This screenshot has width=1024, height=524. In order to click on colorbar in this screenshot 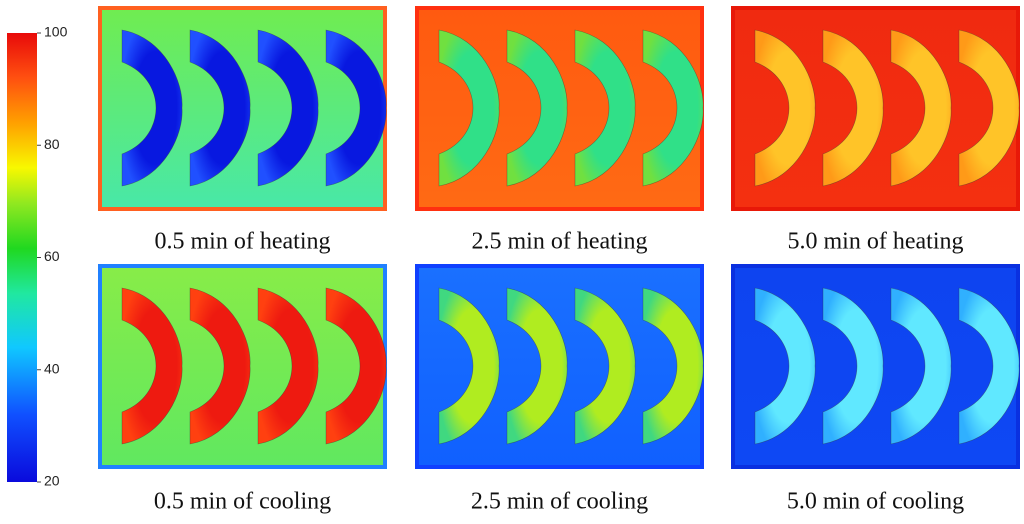, I will do `click(22, 257)`.